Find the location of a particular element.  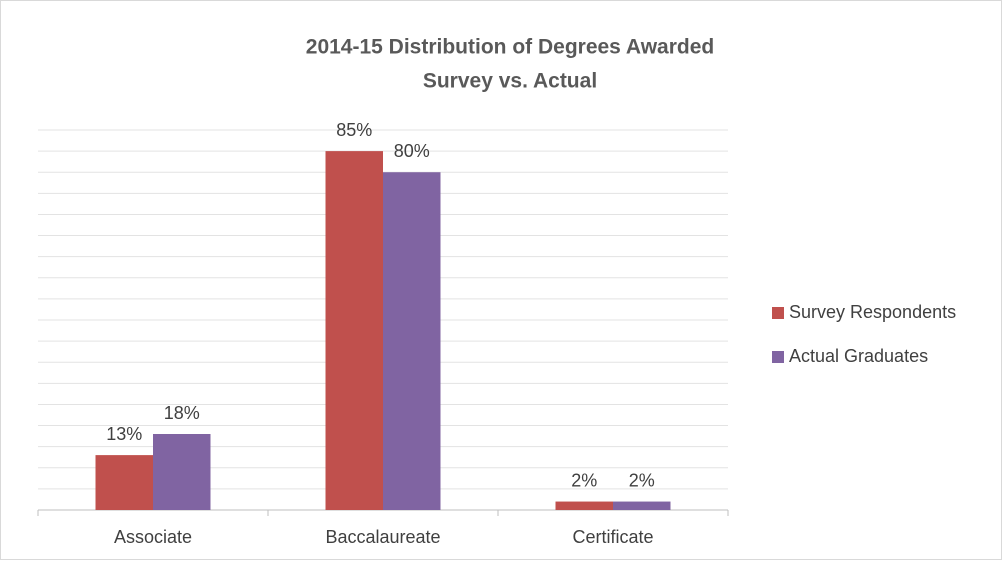

data-label: 13% is located at coordinates (124, 434).